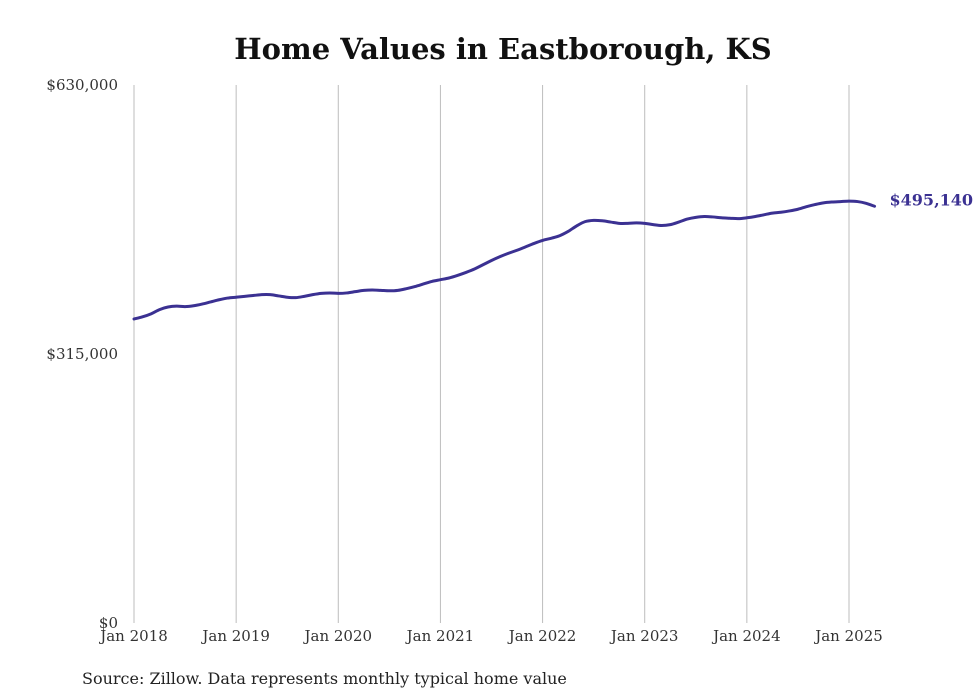 This screenshot has height=699, width=980. I want to click on y-tick-label-2: $630,000, so click(82, 85).